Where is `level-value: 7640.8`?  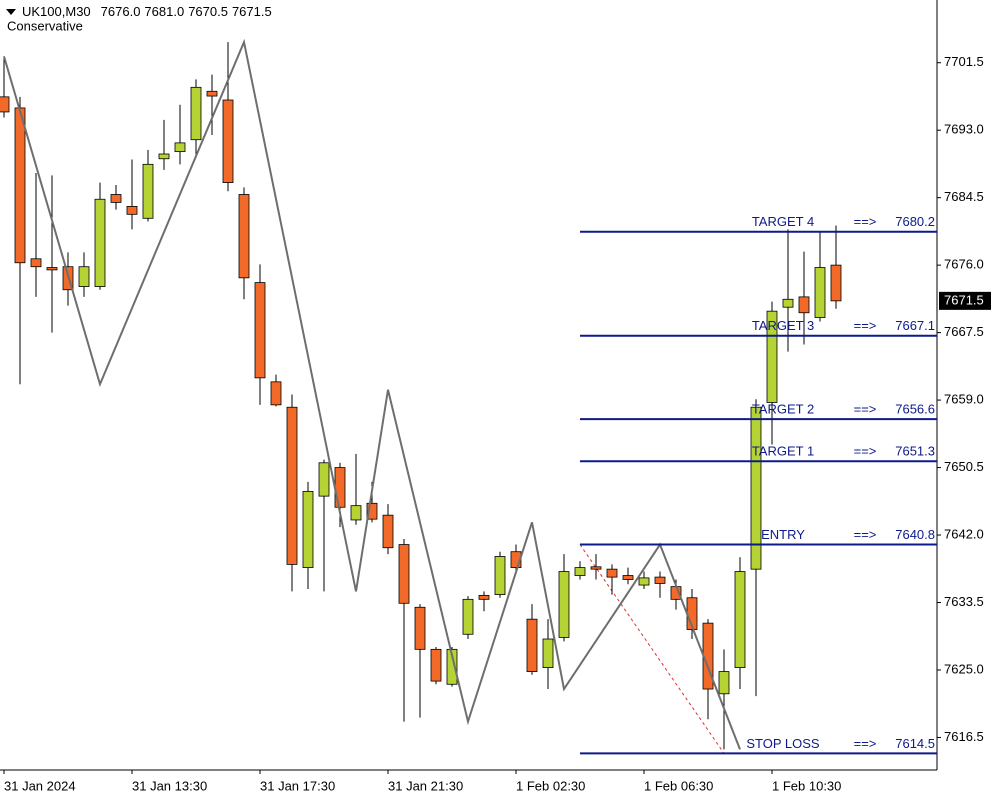
level-value: 7640.8 is located at coordinates (915, 534).